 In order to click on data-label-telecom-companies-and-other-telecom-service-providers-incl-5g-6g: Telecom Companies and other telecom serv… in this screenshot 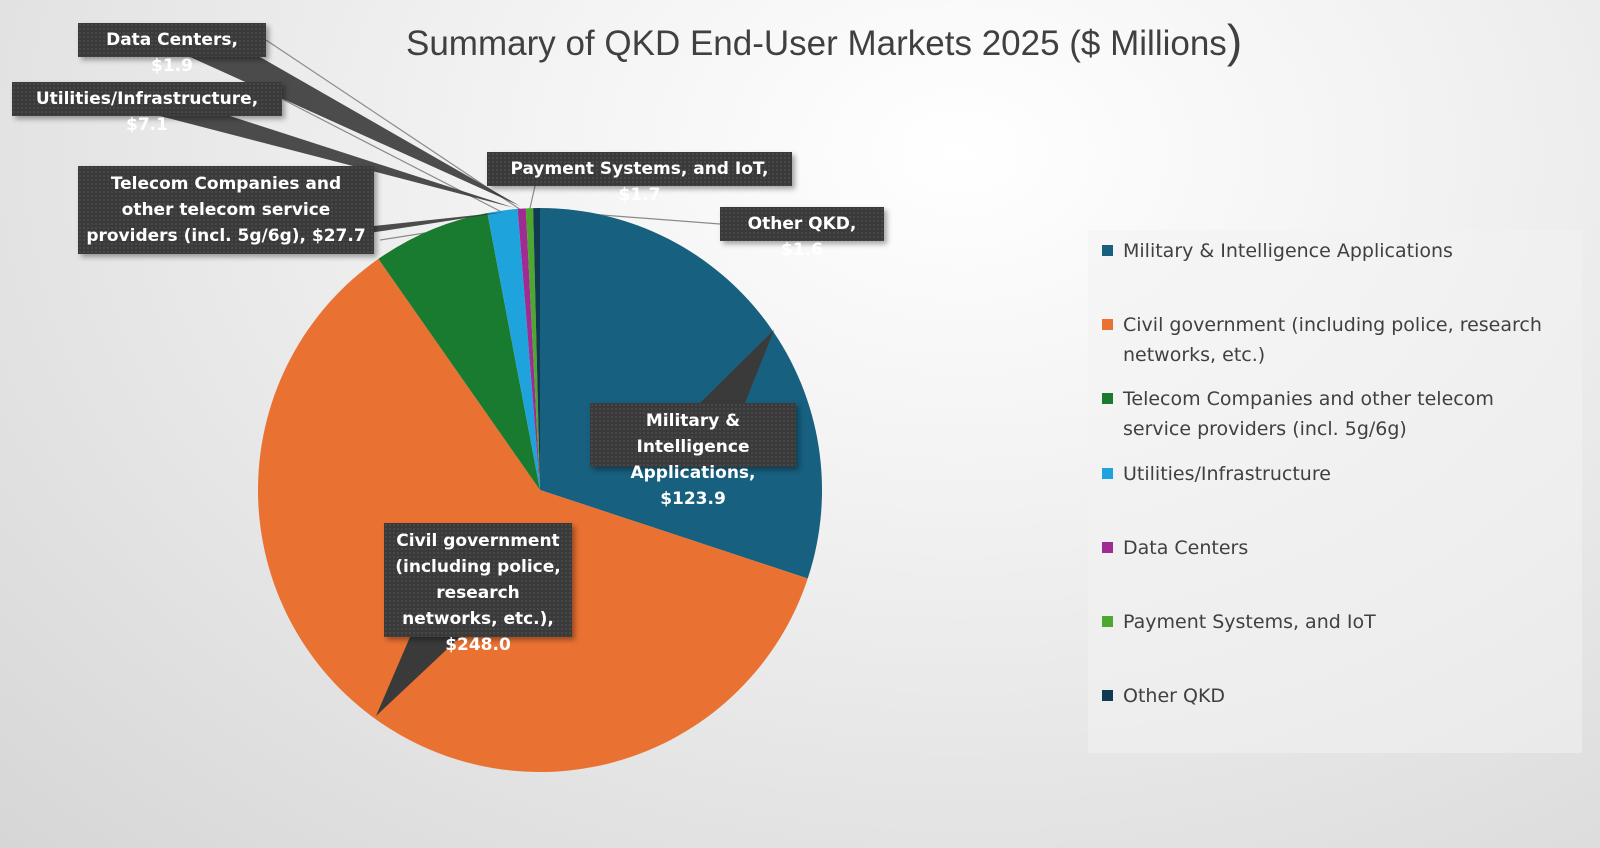, I will do `click(226, 210)`.